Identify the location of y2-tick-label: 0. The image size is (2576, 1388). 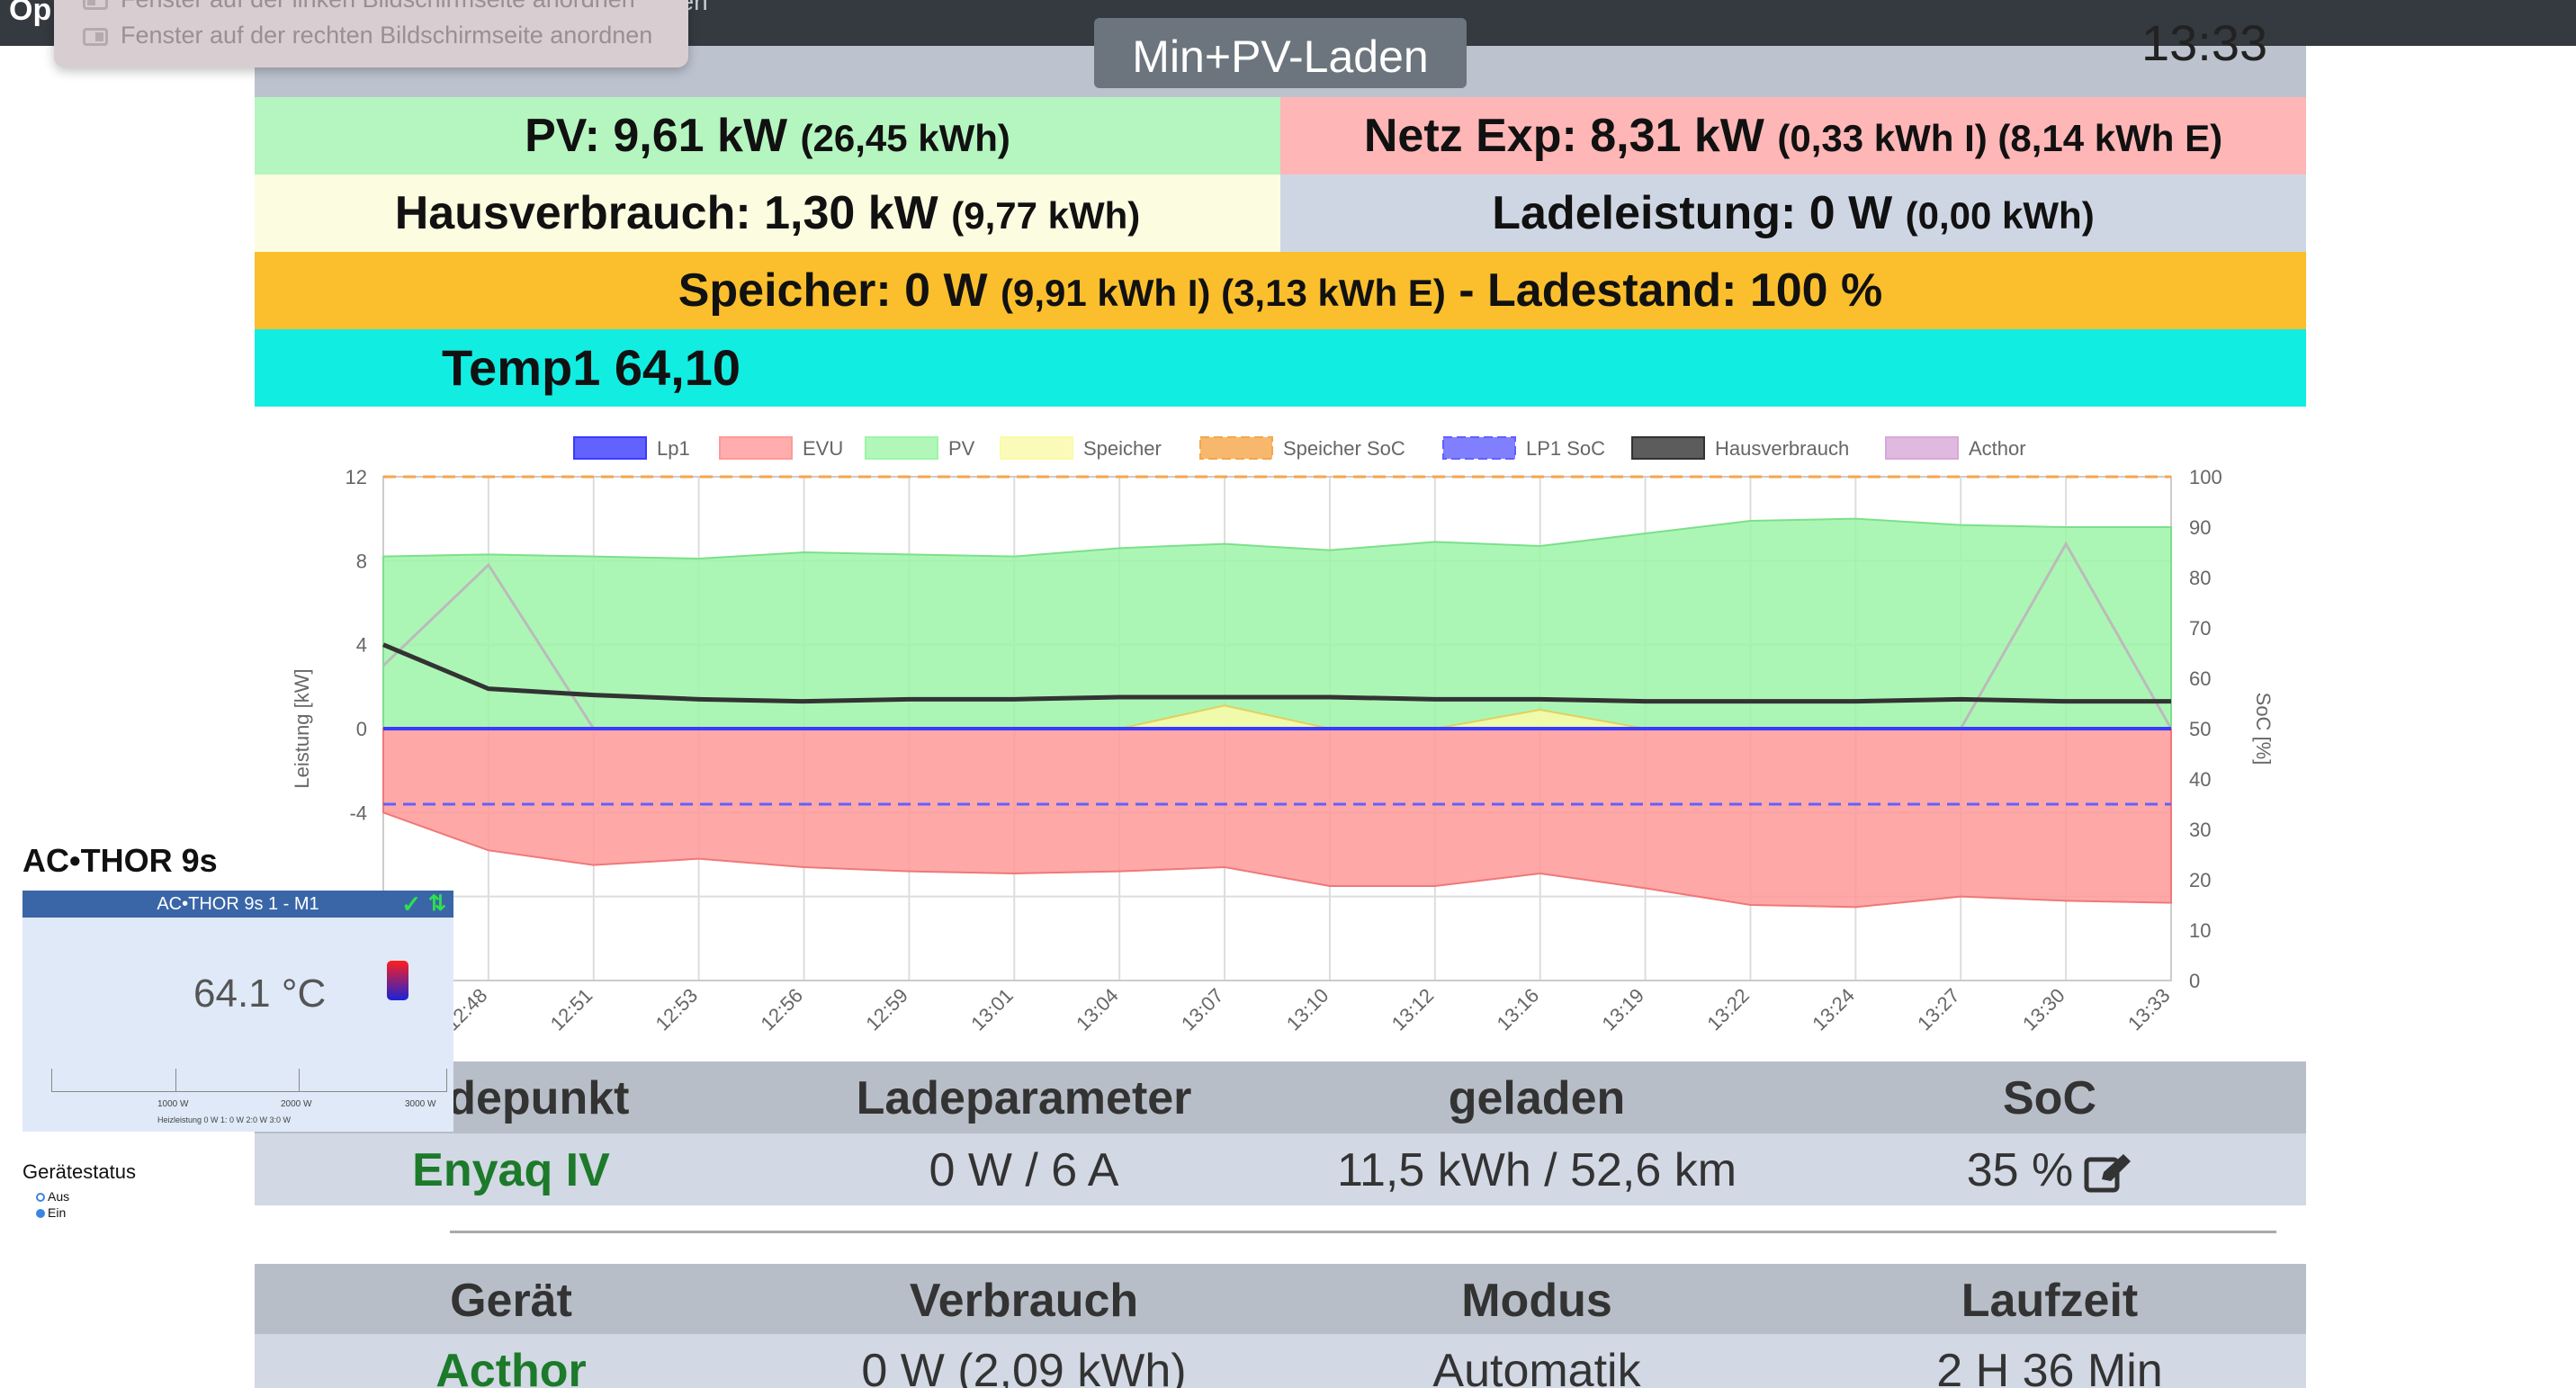
(2194, 981).